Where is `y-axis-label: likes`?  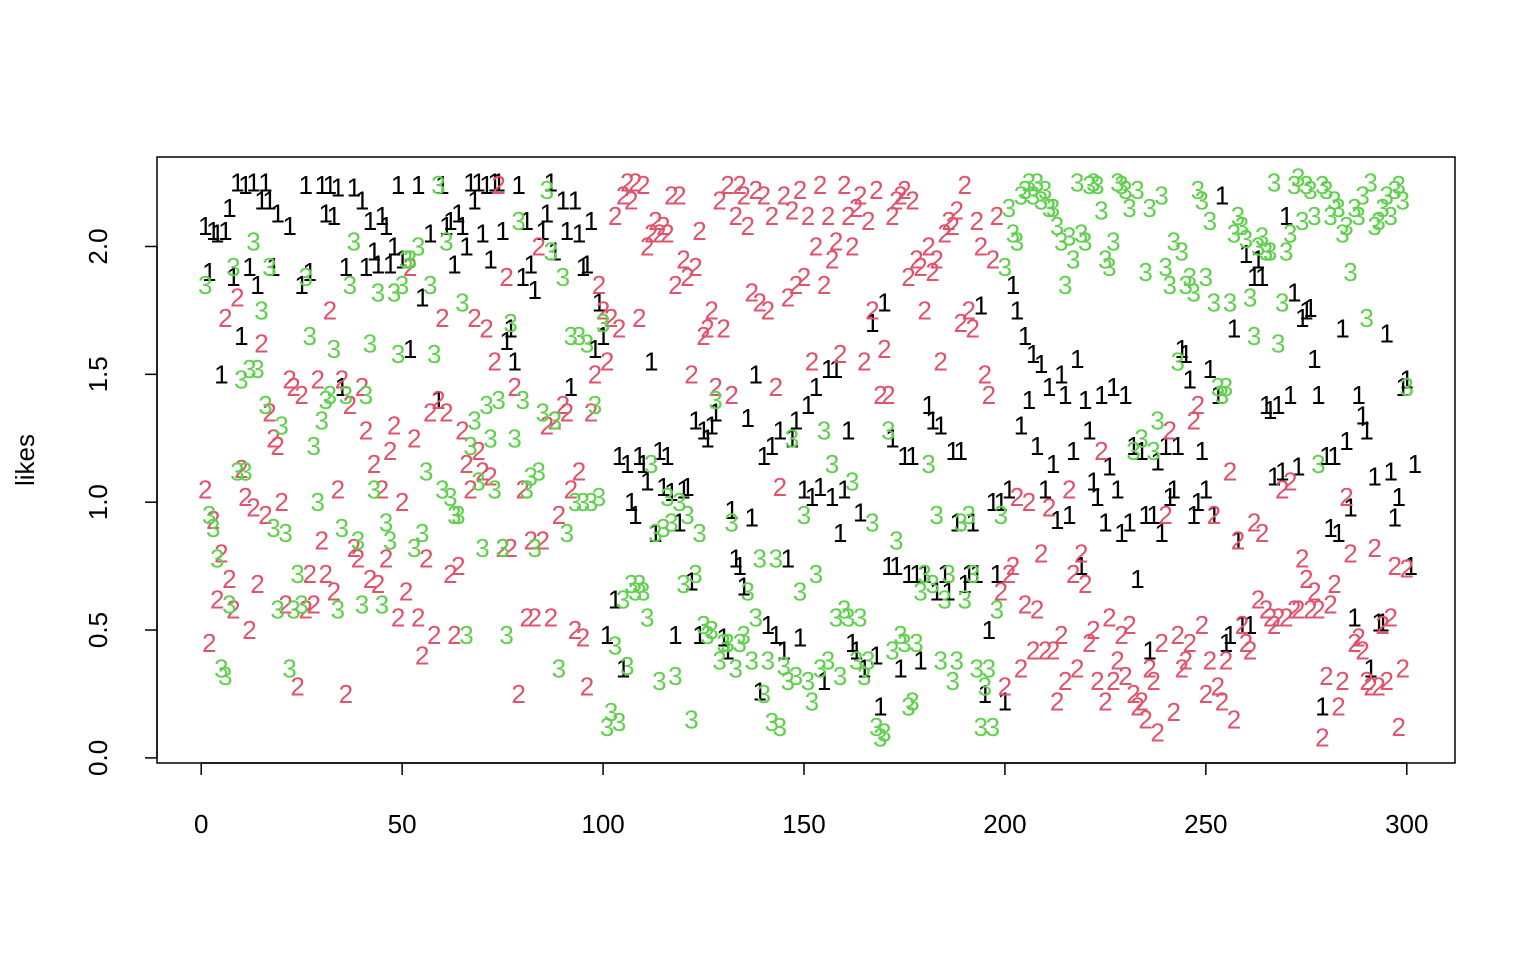
y-axis-label: likes is located at coordinates (25, 460).